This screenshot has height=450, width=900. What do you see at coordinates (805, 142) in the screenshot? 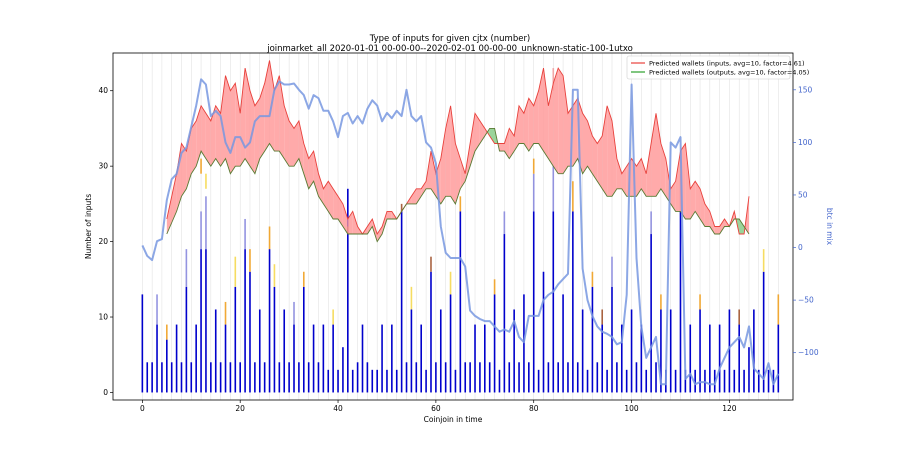
I see `y2-tick-label: 100` at bounding box center [805, 142].